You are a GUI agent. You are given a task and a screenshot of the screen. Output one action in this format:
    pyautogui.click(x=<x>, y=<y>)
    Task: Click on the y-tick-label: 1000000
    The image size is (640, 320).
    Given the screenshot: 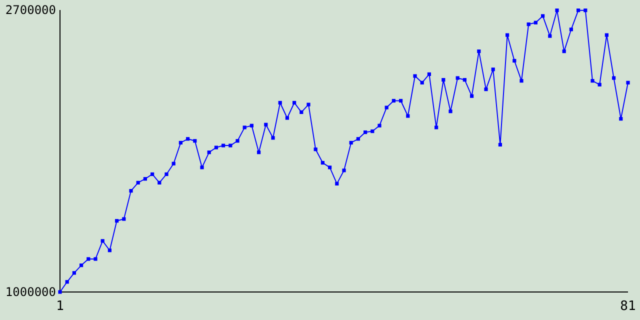 What is the action you would take?
    pyautogui.click(x=30, y=292)
    